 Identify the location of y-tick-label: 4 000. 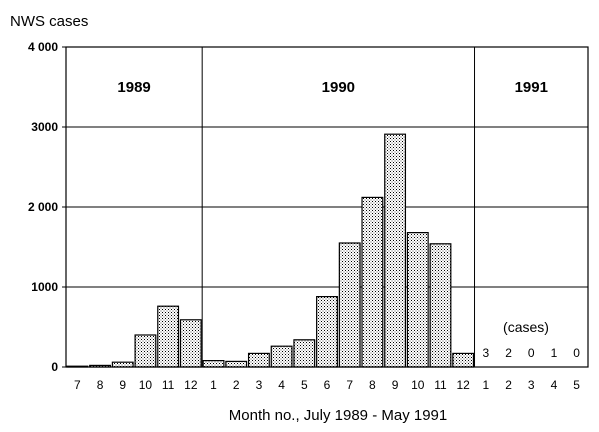
(43, 47).